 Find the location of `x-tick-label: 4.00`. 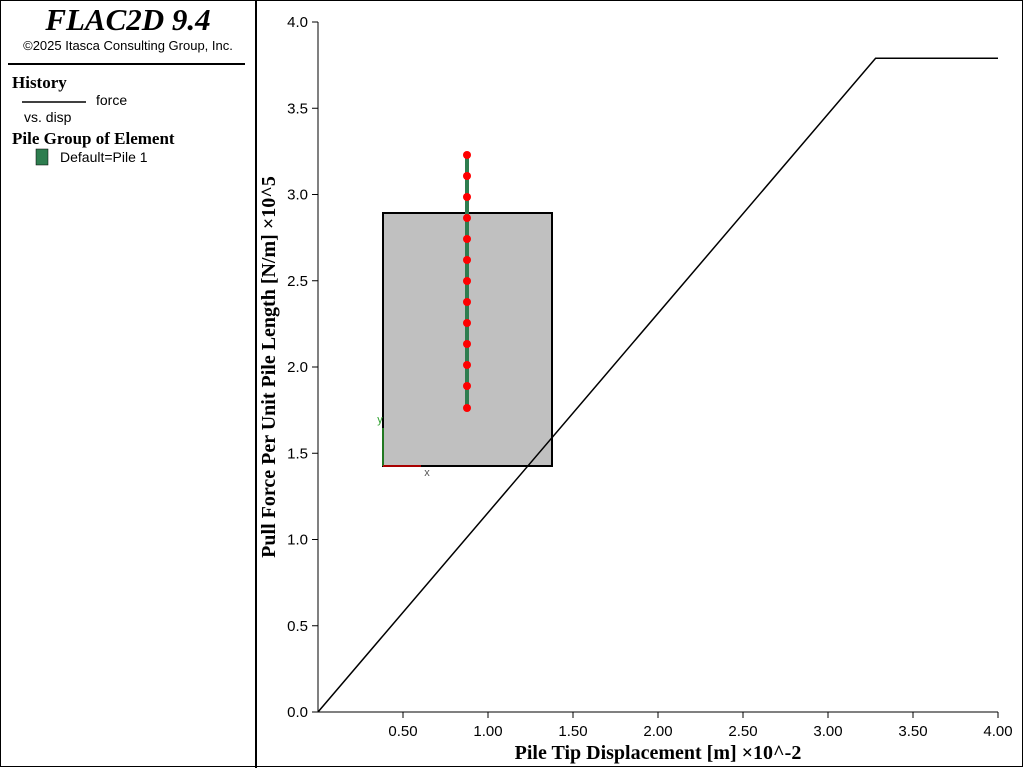

x-tick-label: 4.00 is located at coordinates (997, 731).